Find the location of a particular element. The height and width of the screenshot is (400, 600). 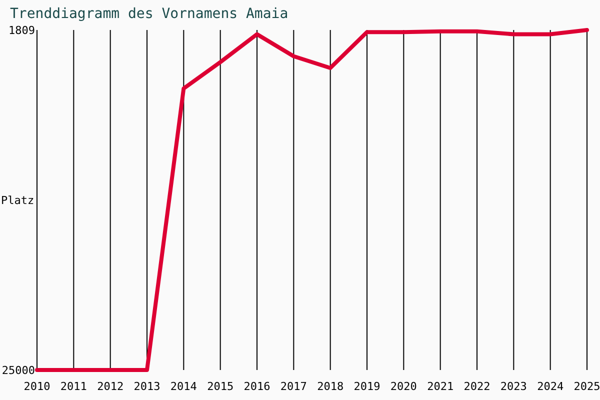

x-tick-label: 2024 is located at coordinates (550, 386).